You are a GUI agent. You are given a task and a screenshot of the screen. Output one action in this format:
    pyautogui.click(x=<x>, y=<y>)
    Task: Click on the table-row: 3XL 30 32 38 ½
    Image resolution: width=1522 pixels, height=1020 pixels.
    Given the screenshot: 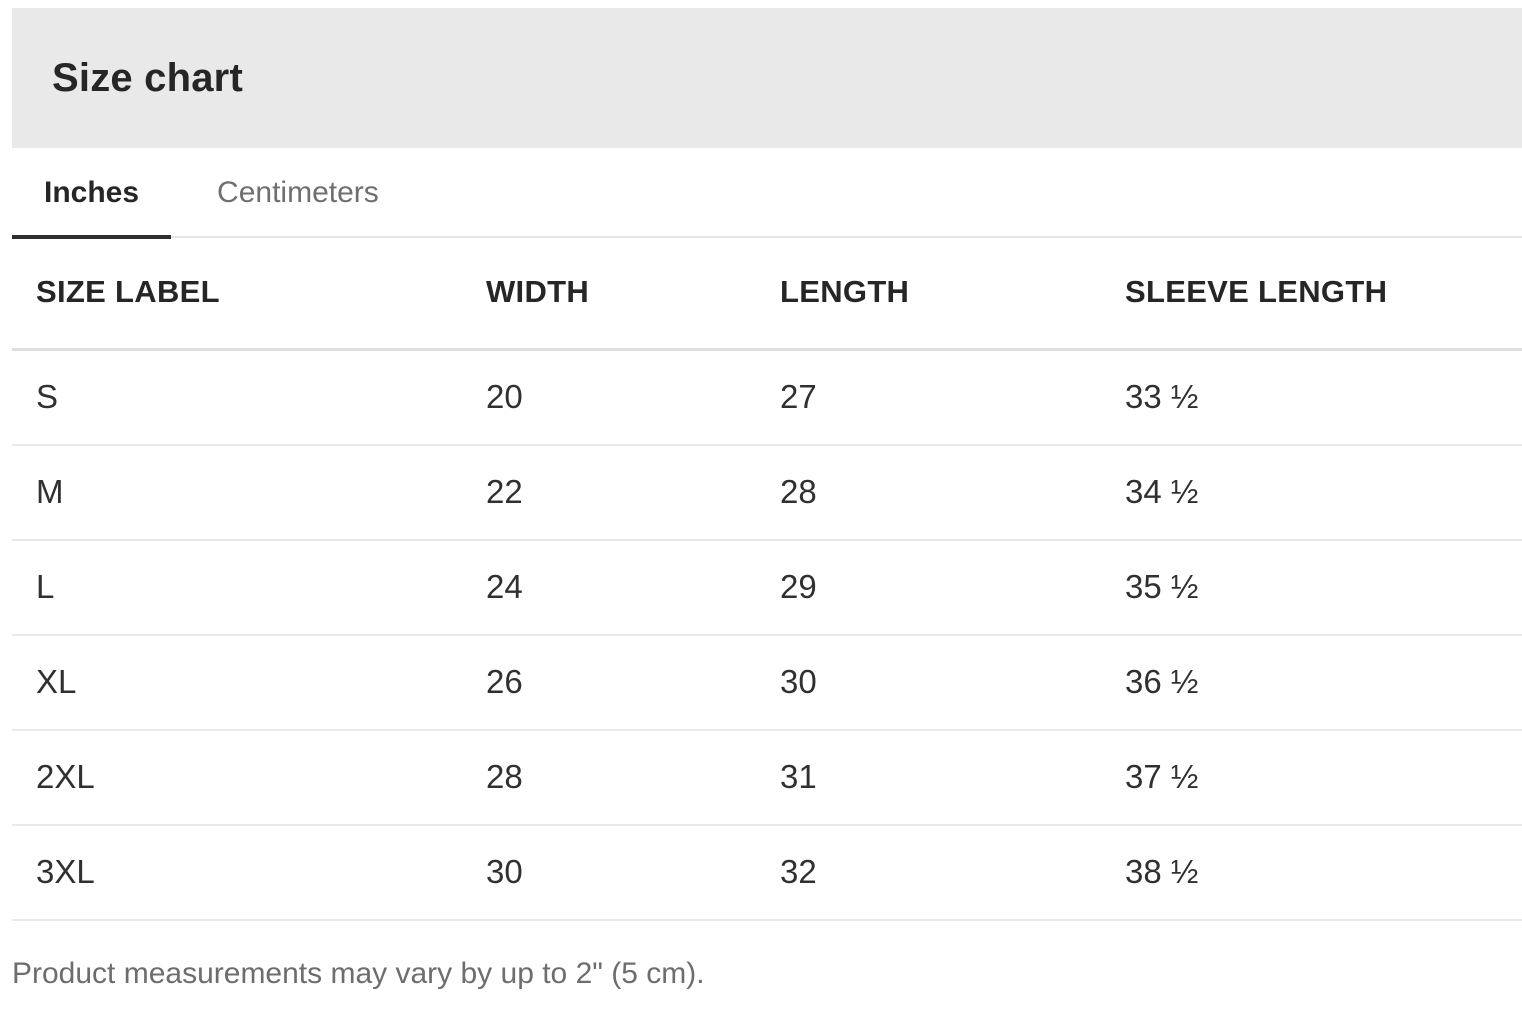 What is the action you would take?
    pyautogui.click(x=767, y=873)
    